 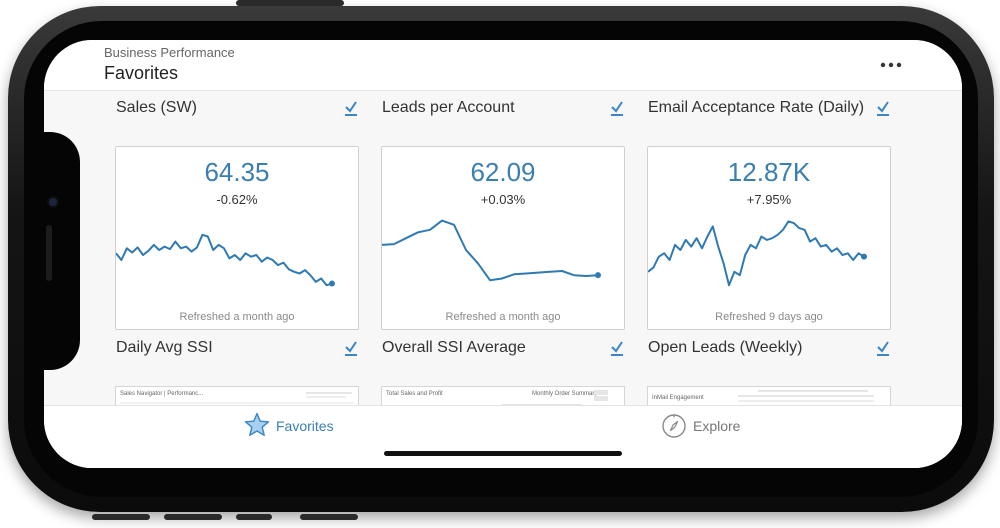 I want to click on thumbnail-label-secondary: Monthly Order Summary, so click(x=565, y=394).